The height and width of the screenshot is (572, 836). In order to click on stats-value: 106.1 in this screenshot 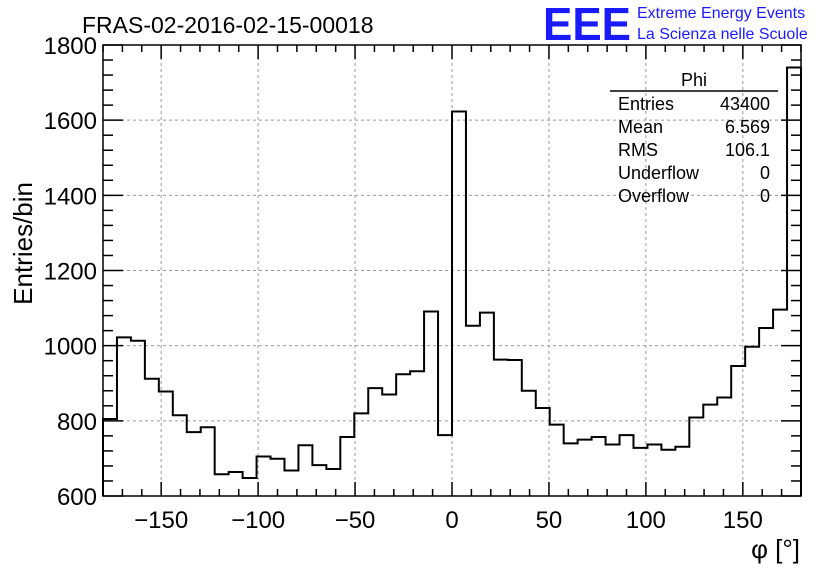, I will do `click(747, 150)`.